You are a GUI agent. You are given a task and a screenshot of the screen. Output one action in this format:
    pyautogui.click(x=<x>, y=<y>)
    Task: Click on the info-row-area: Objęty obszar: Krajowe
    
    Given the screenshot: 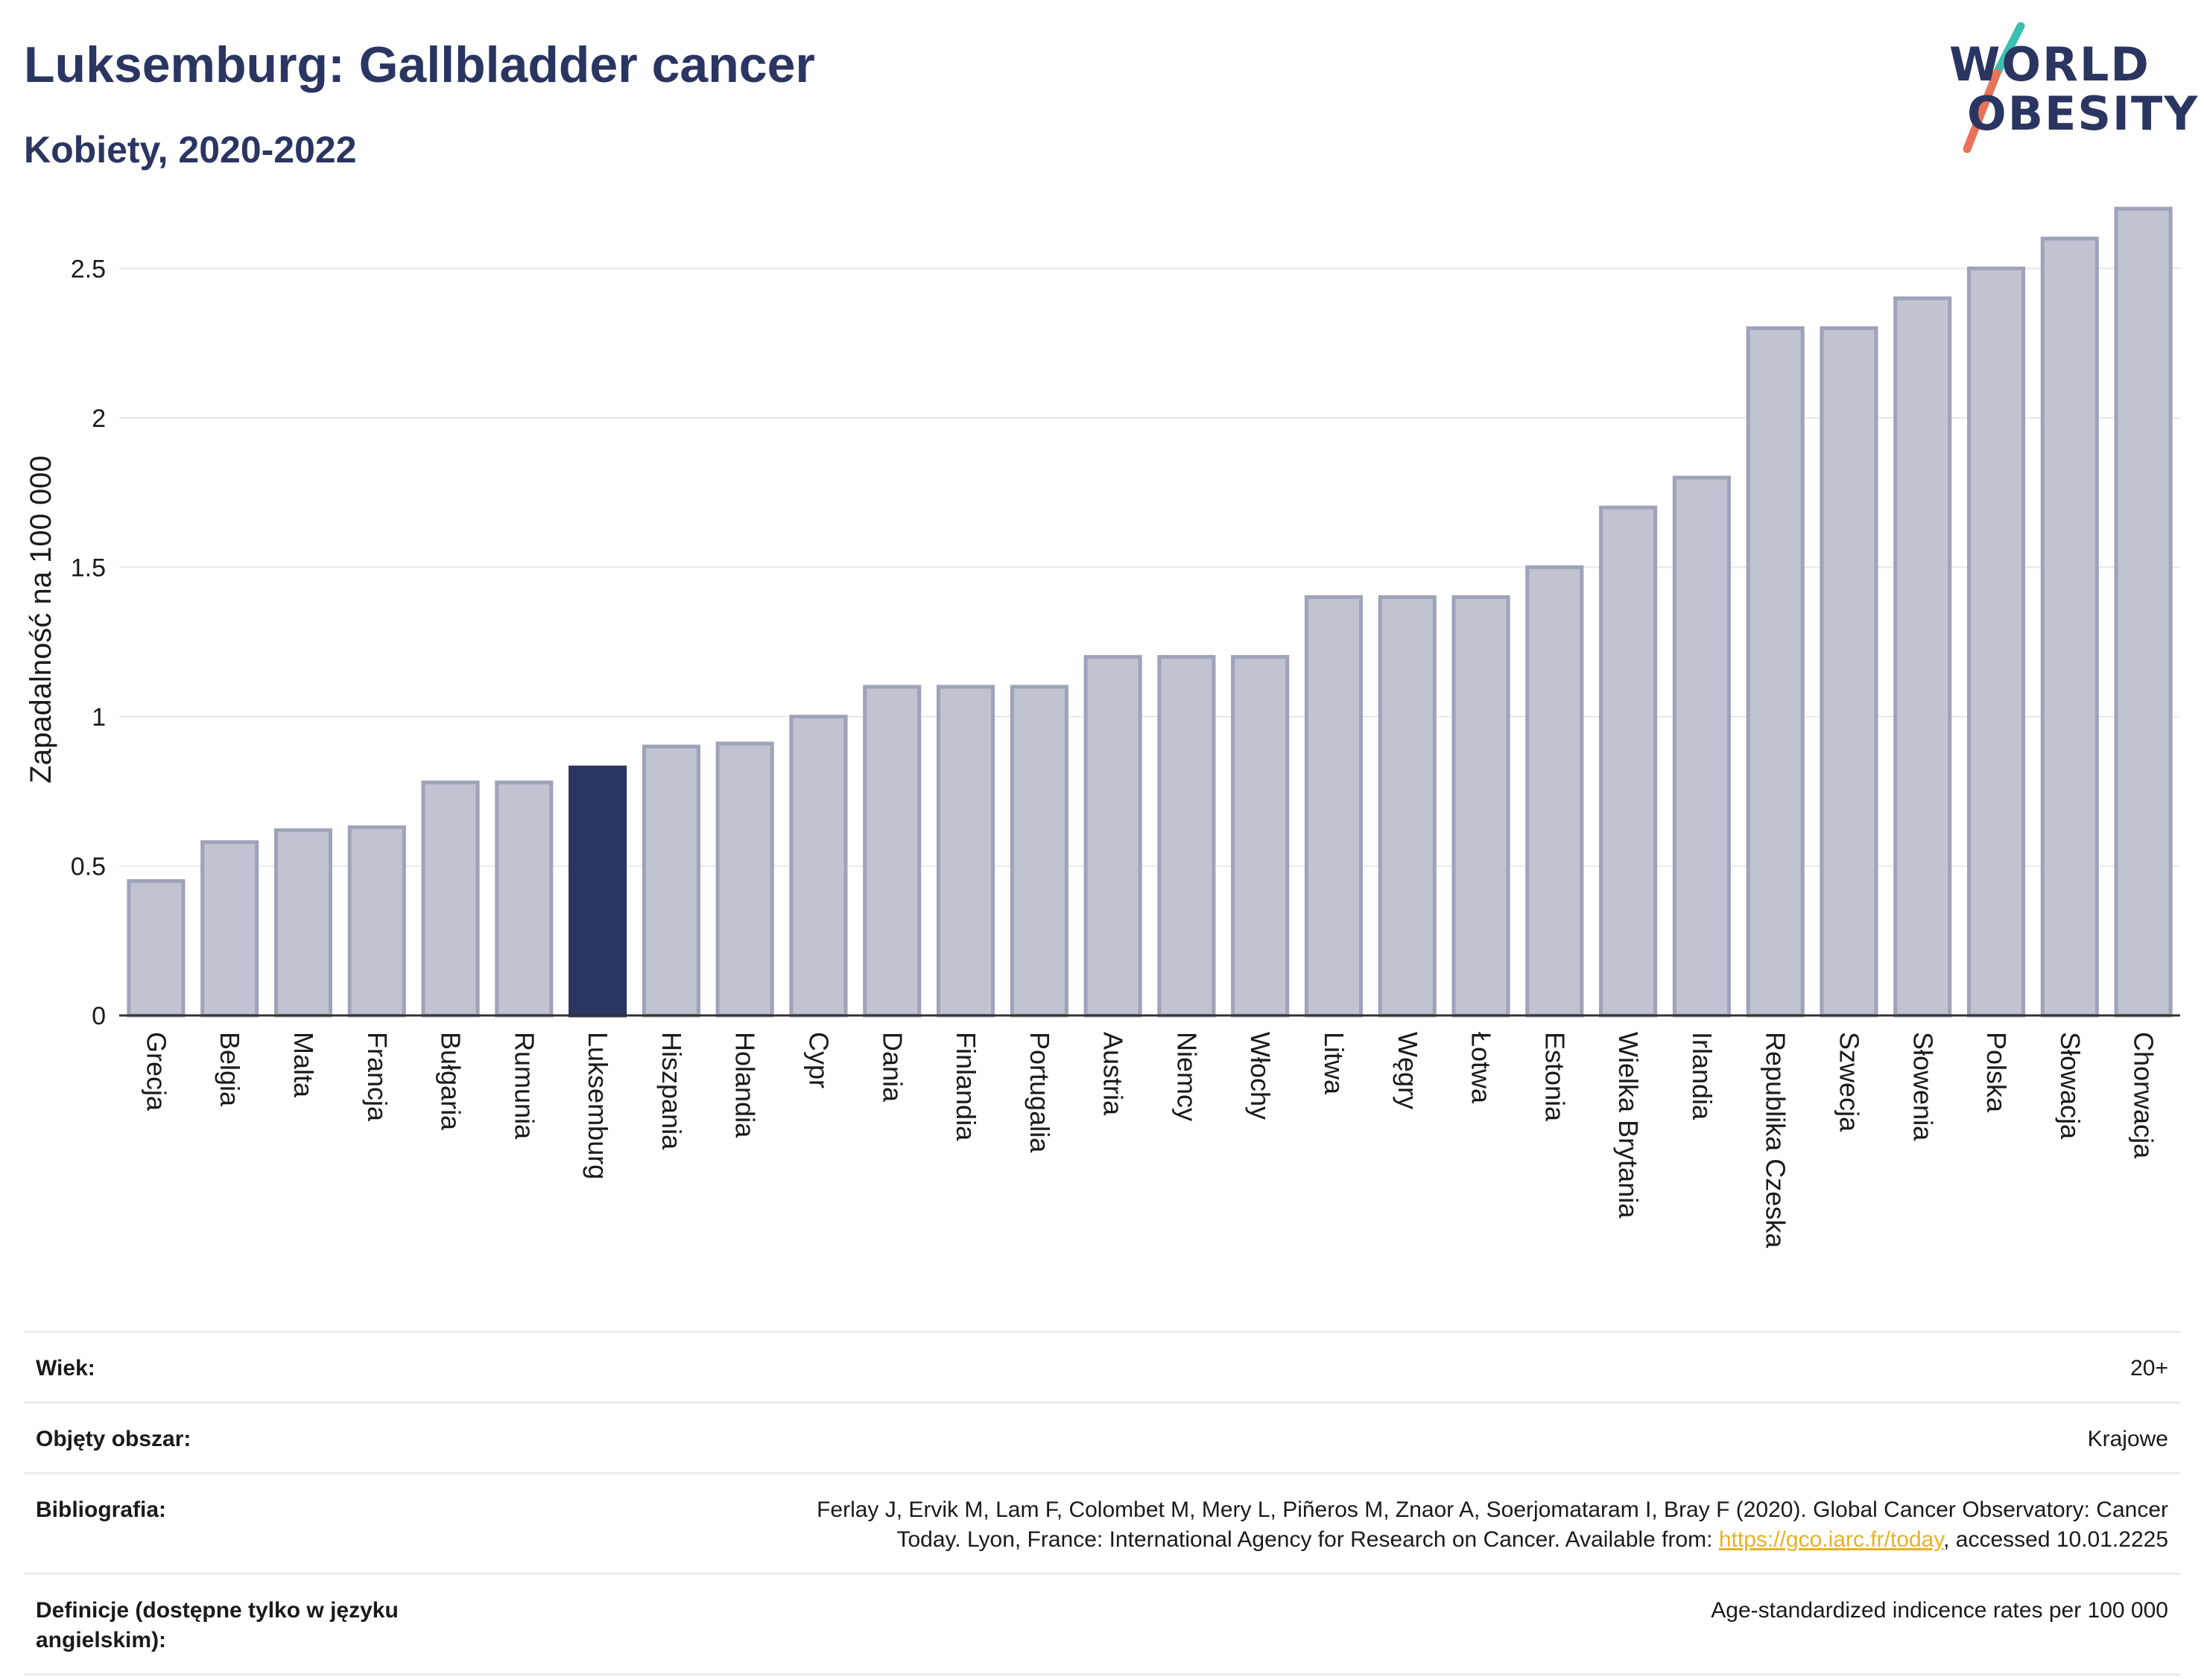 What is the action you would take?
    pyautogui.click(x=1102, y=1437)
    